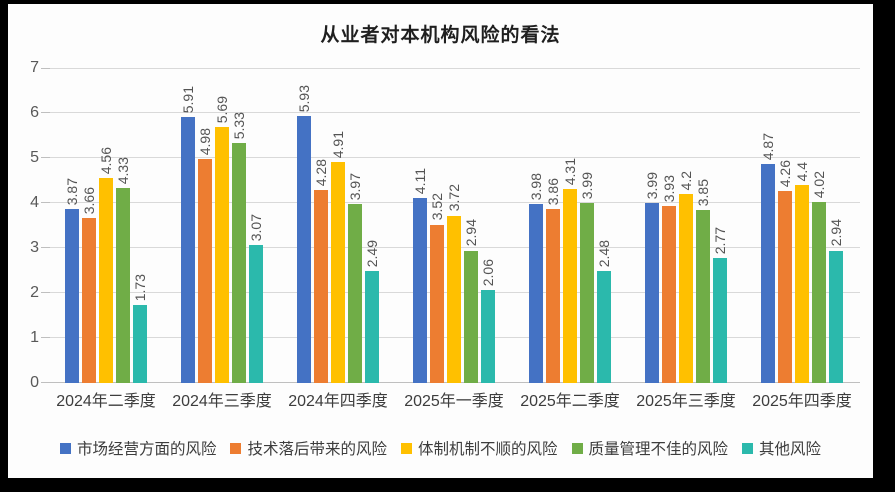  I want to click on bar-value-label: 4.33, so click(123, 170).